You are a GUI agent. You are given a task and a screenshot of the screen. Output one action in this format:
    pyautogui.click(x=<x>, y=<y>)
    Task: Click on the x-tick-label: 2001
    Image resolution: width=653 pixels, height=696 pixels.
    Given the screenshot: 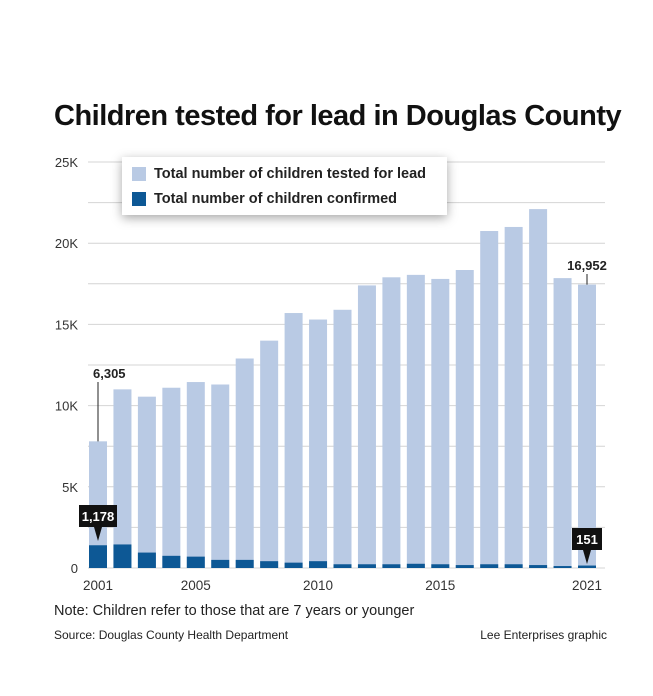 What is the action you would take?
    pyautogui.click(x=98, y=585)
    